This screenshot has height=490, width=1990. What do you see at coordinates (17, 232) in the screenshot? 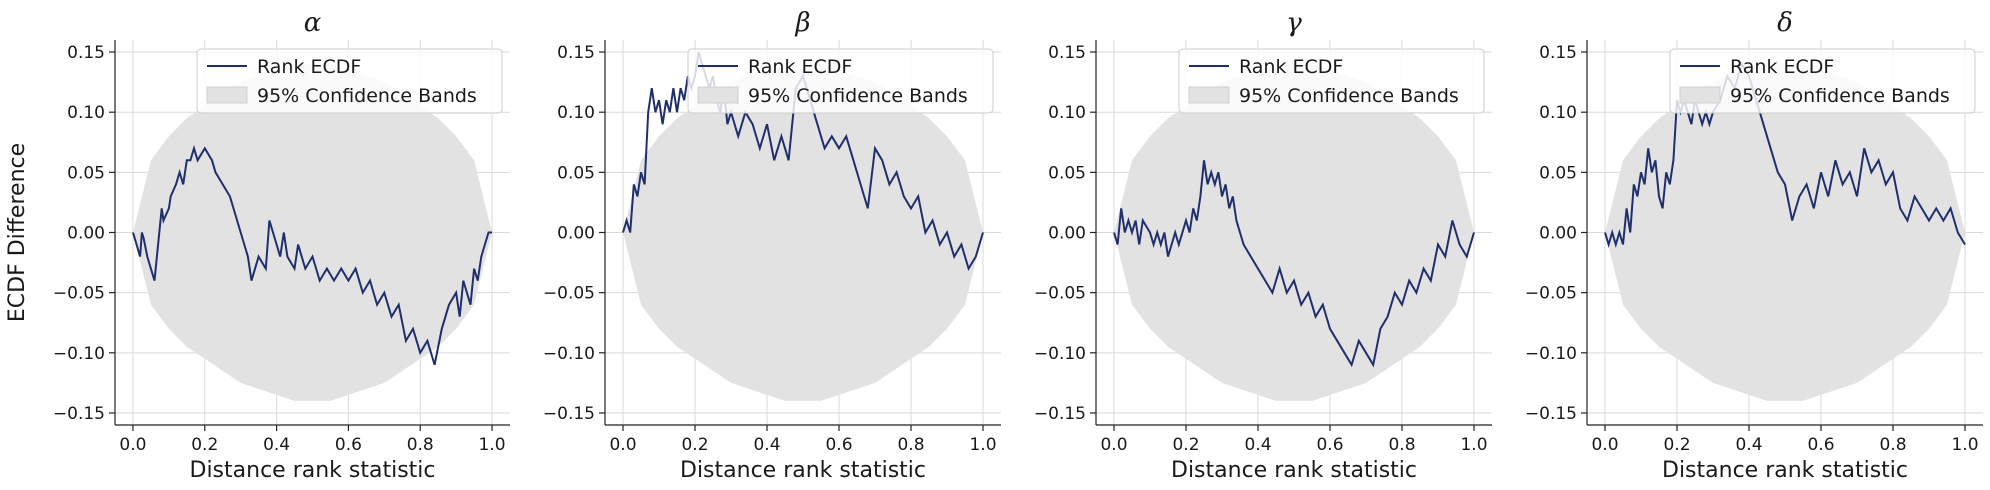
I see `y-axis-label: ECDF Difference` at bounding box center [17, 232].